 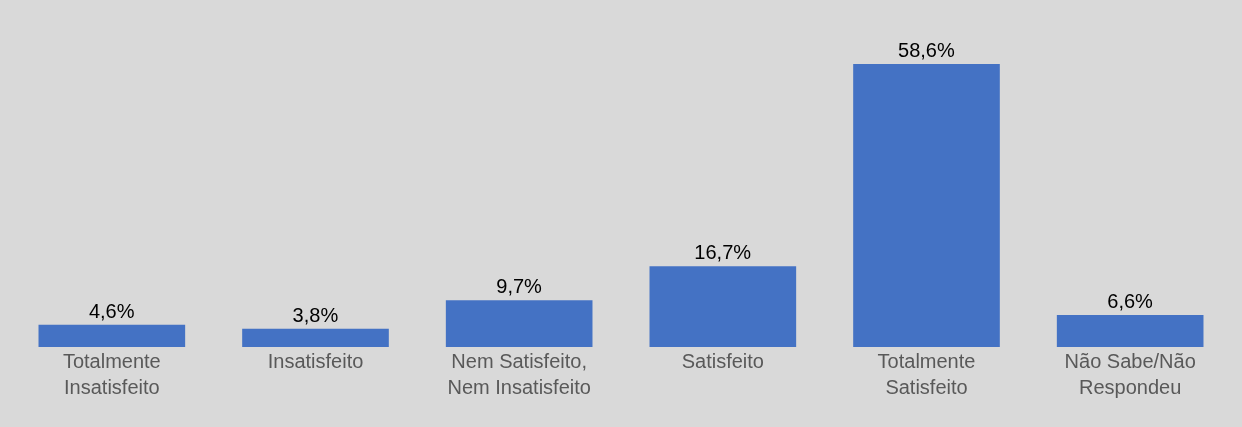 What do you see at coordinates (1130, 374) in the screenshot?
I see `x-tick-label: Não Sabe/Não Respondeu` at bounding box center [1130, 374].